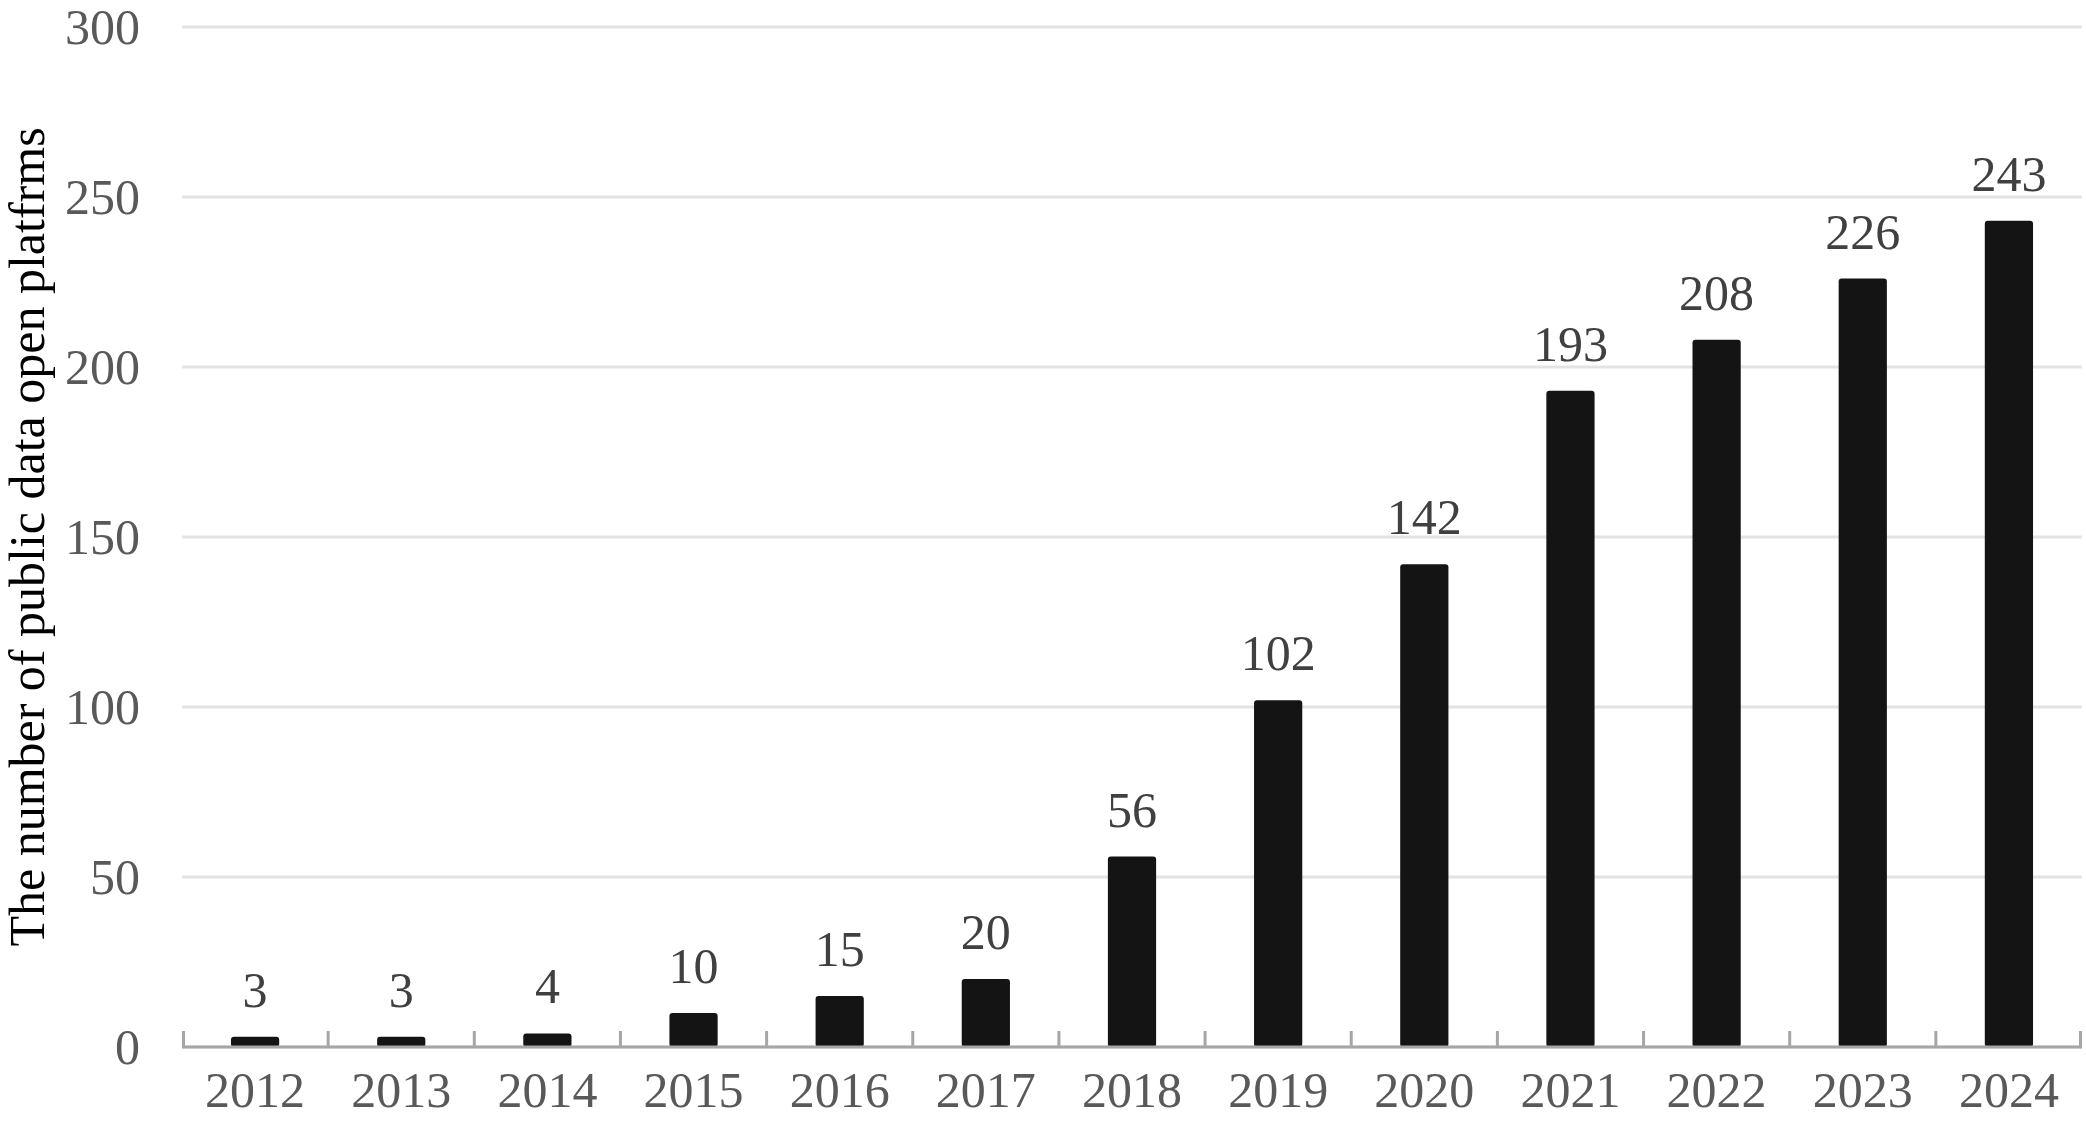  I want to click on y-tick-label: 200, so click(102, 366).